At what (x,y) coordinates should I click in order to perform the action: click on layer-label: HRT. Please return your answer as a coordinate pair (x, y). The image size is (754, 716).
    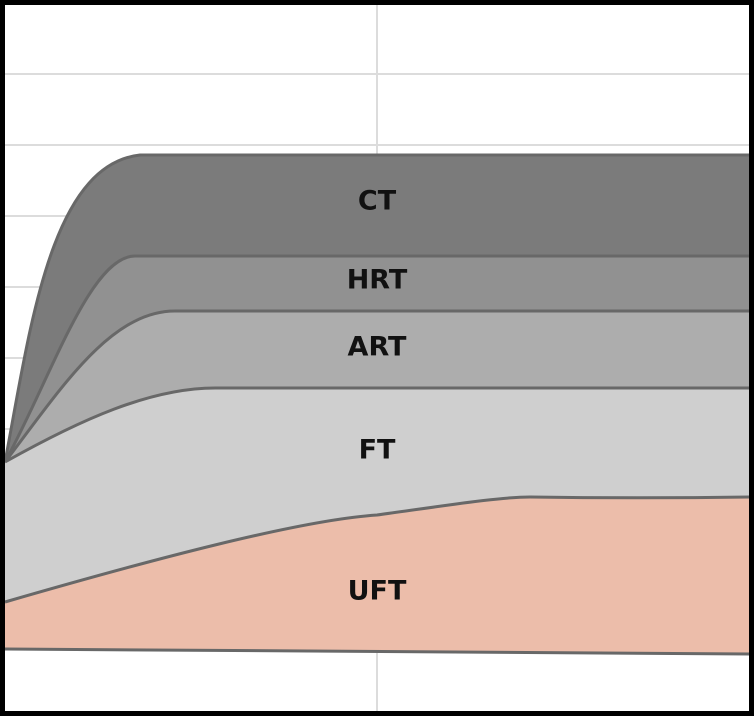
    Looking at the image, I should click on (377, 280).